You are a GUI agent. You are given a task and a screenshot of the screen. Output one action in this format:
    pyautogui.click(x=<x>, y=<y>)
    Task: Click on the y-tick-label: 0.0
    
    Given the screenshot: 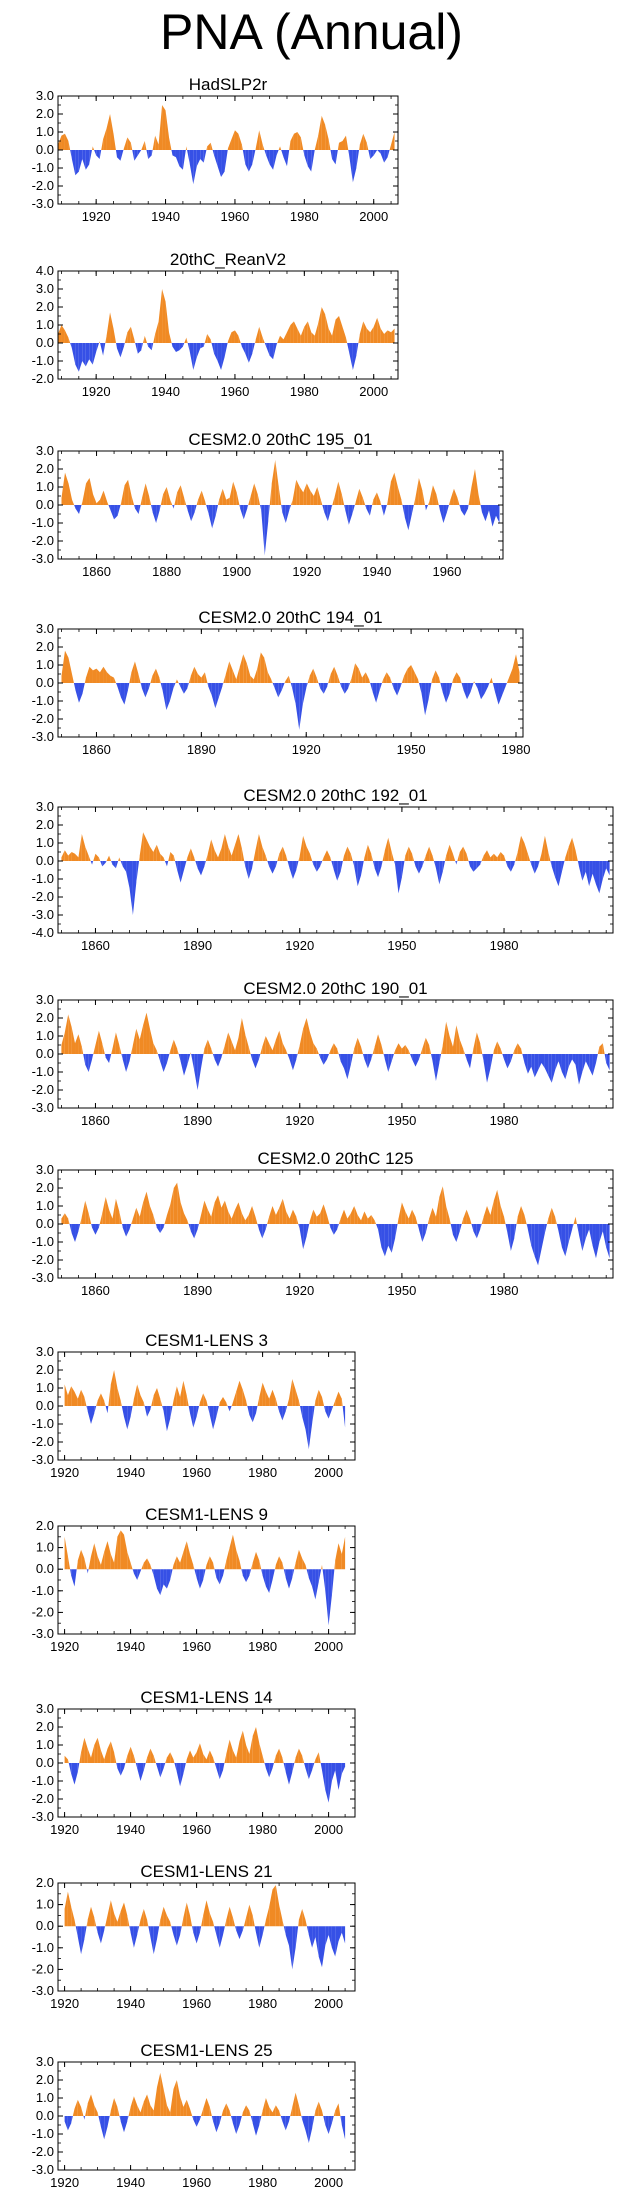 What is the action you would take?
    pyautogui.click(x=45, y=1223)
    